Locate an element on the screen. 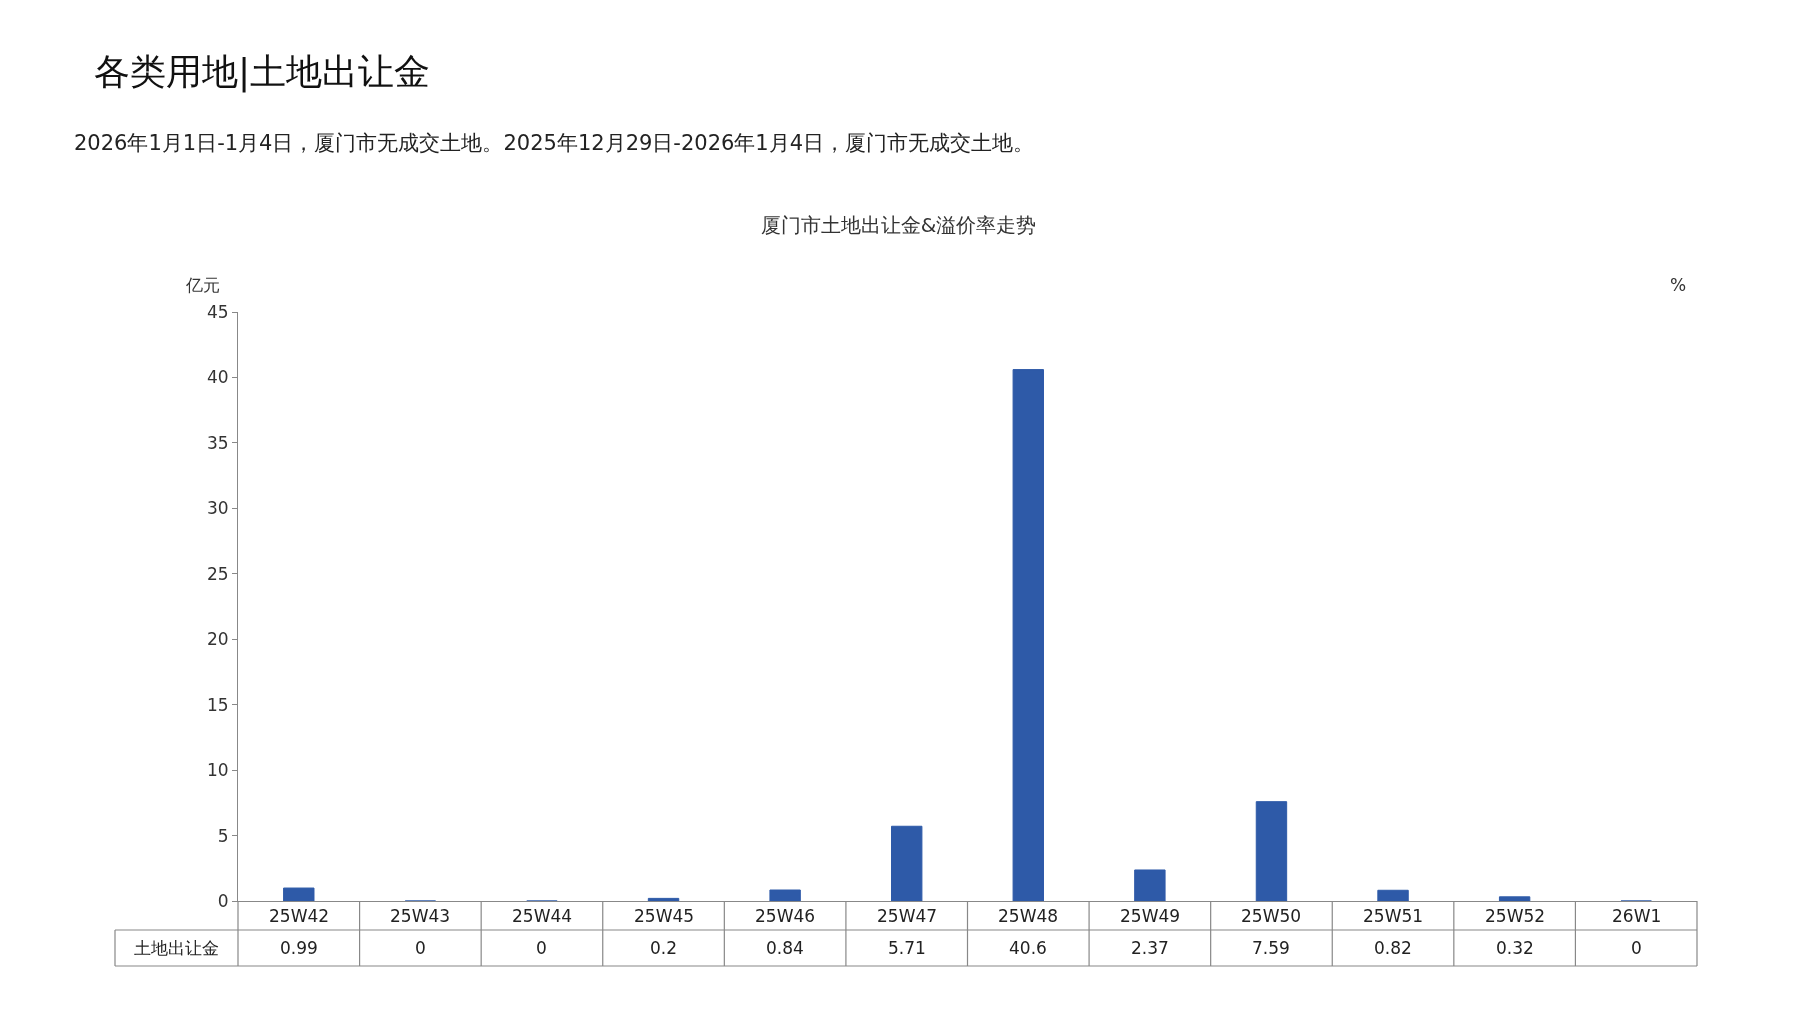 Image resolution: width=1797 pixels, height=1010 pixels. x-tick-label: 25W43 is located at coordinates (420, 916).